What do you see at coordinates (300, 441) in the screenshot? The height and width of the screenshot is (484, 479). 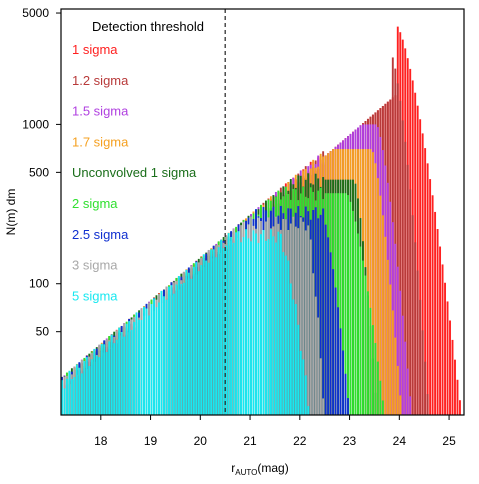 I see `x-tick-label: 22` at bounding box center [300, 441].